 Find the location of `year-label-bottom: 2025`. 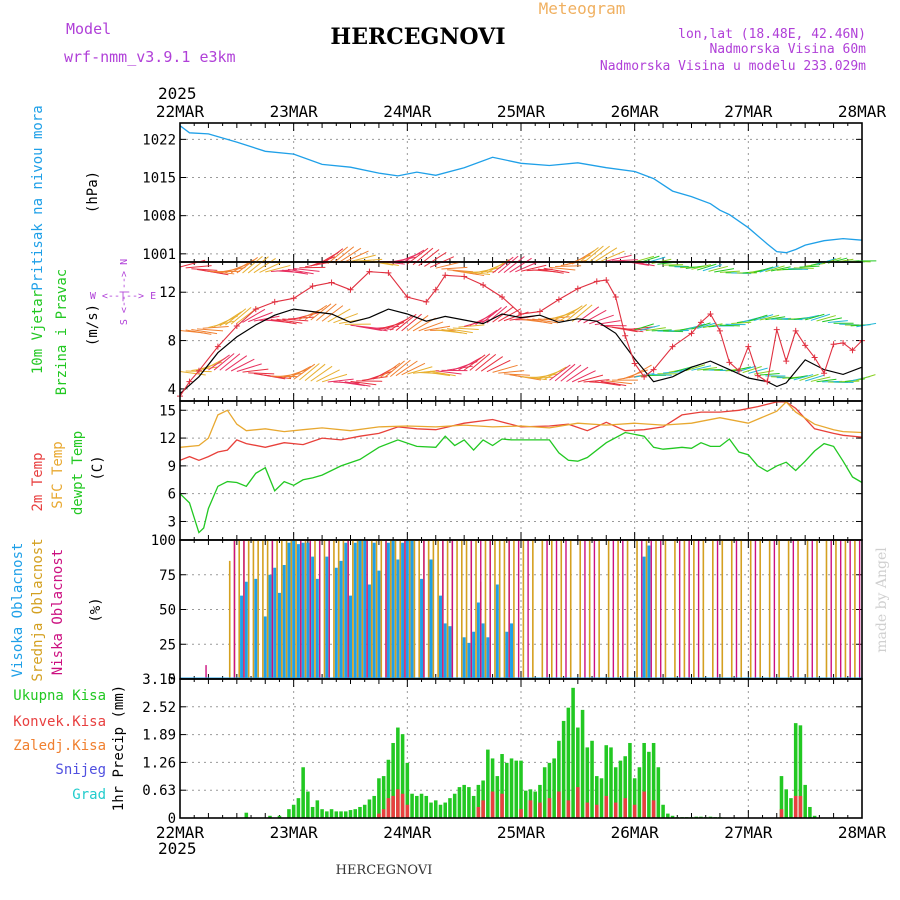

year-label-bottom: 2025 is located at coordinates (177, 848).